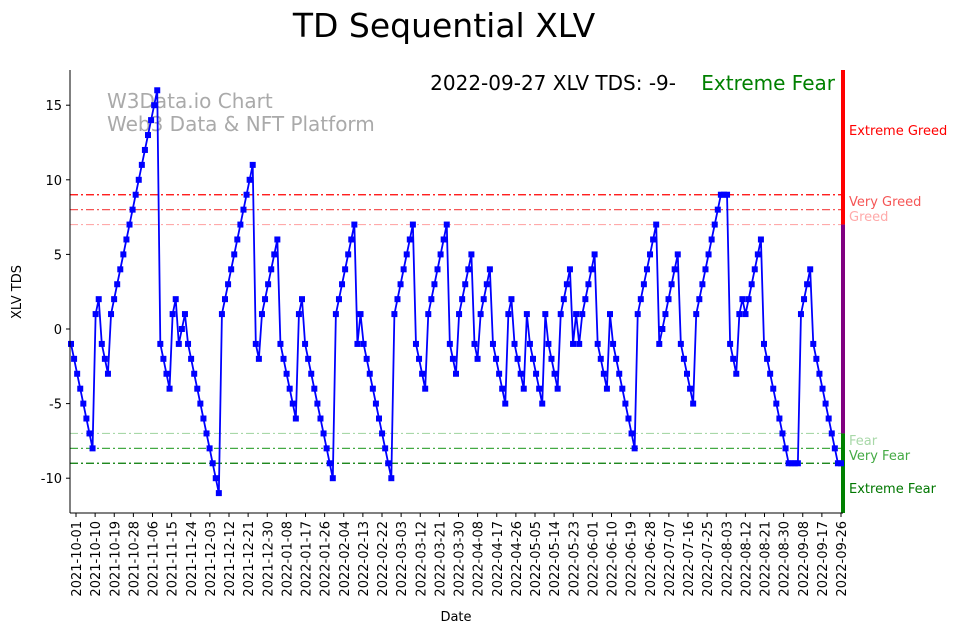 This screenshot has width=962, height=633. Describe the element at coordinates (230, 559) in the screenshot. I see `x-tick-label: 2021-12-12` at that location.